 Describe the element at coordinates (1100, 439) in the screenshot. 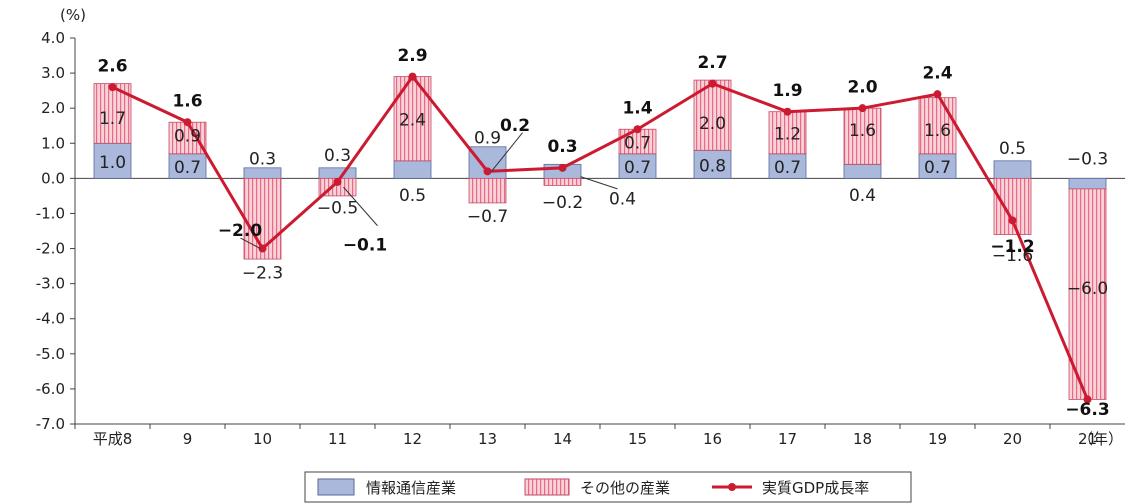

I see `x-unit-label: （年）` at that location.